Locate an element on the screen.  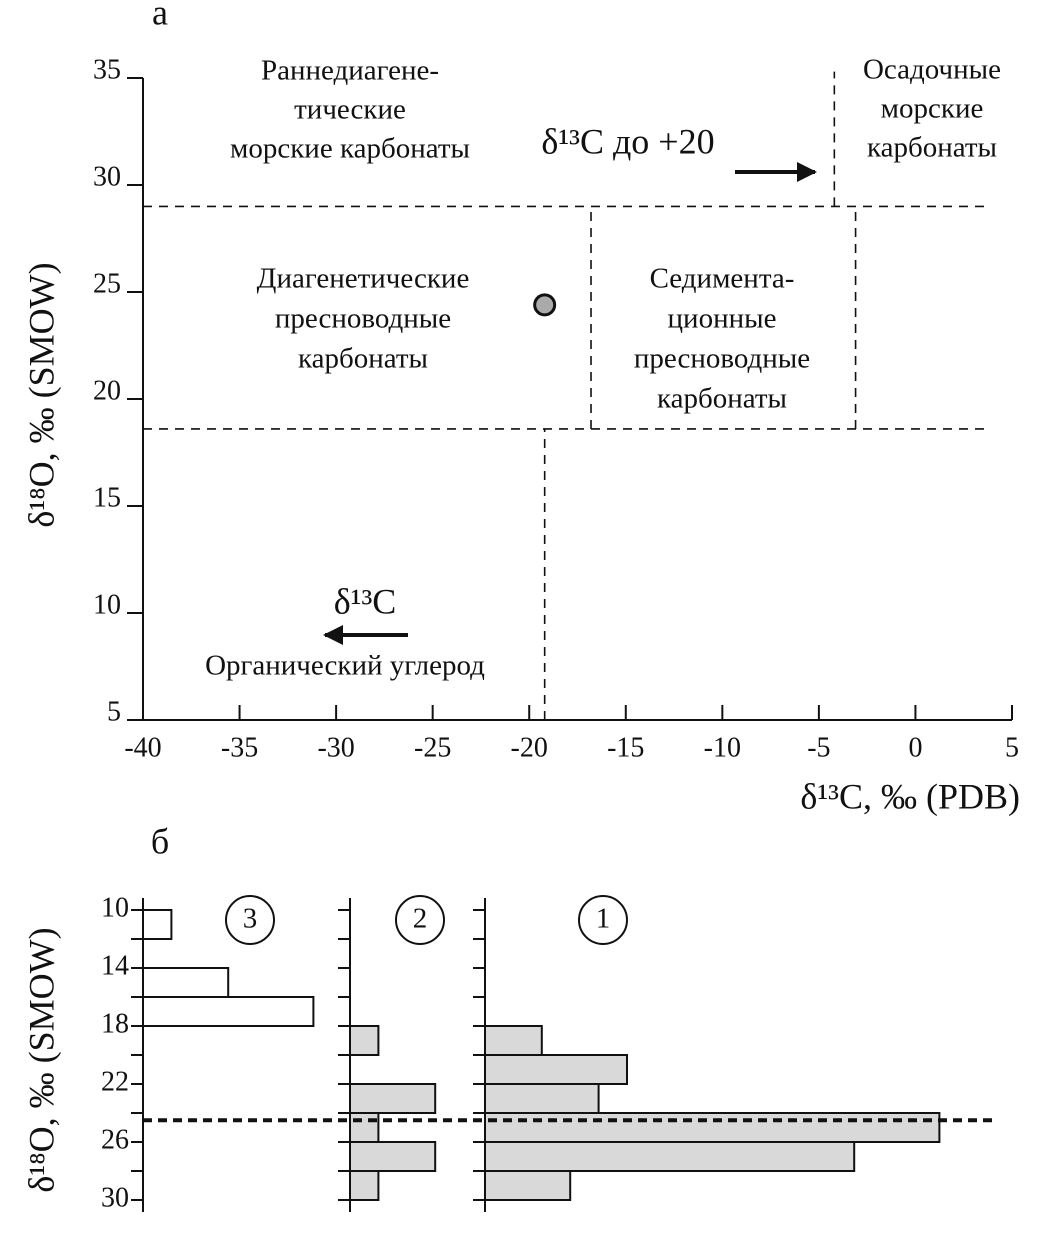
legend-label: 3 is located at coordinates (250, 919).